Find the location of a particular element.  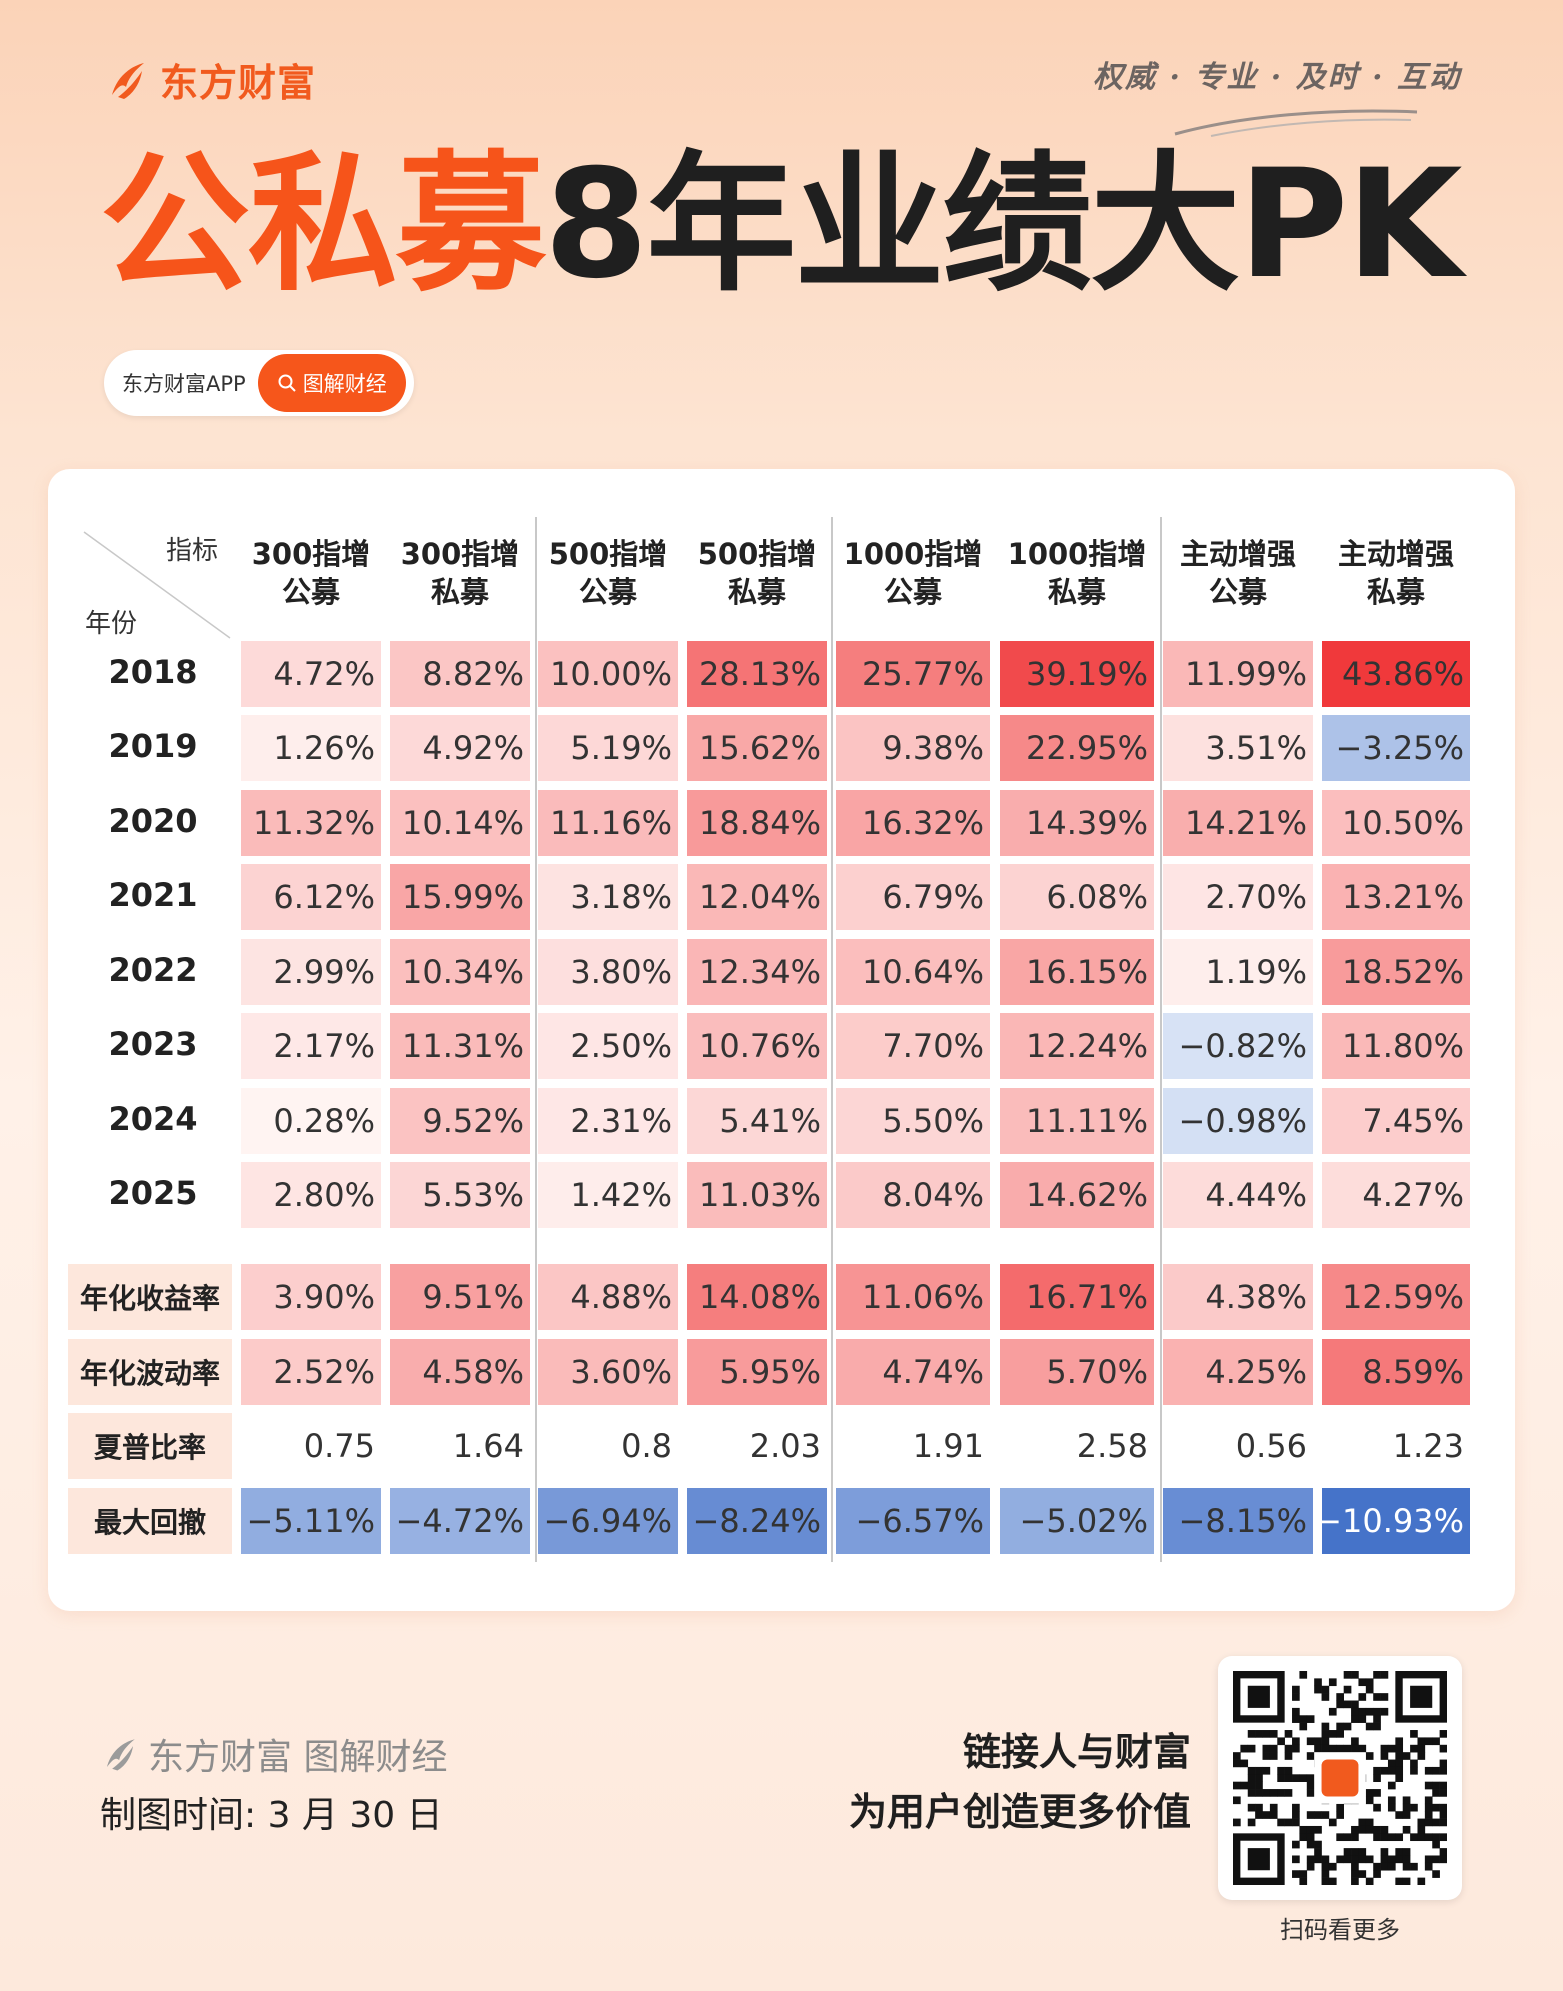

corner-diagonal-line is located at coordinates (157, 585).